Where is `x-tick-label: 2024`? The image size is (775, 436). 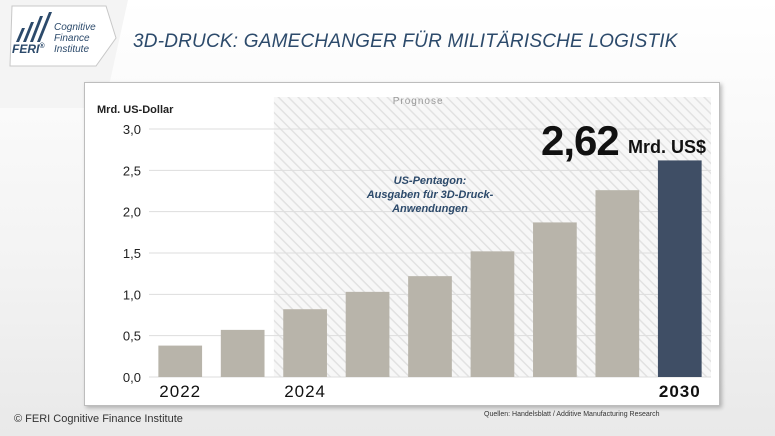
x-tick-label: 2024 is located at coordinates (305, 391).